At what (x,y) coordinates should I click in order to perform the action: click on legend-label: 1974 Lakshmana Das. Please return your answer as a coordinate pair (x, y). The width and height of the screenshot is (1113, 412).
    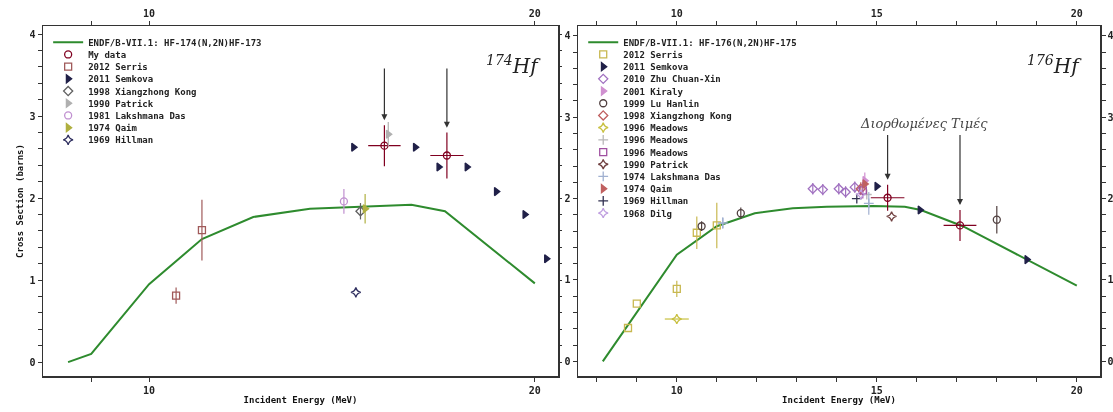
    Looking at the image, I should click on (672, 176).